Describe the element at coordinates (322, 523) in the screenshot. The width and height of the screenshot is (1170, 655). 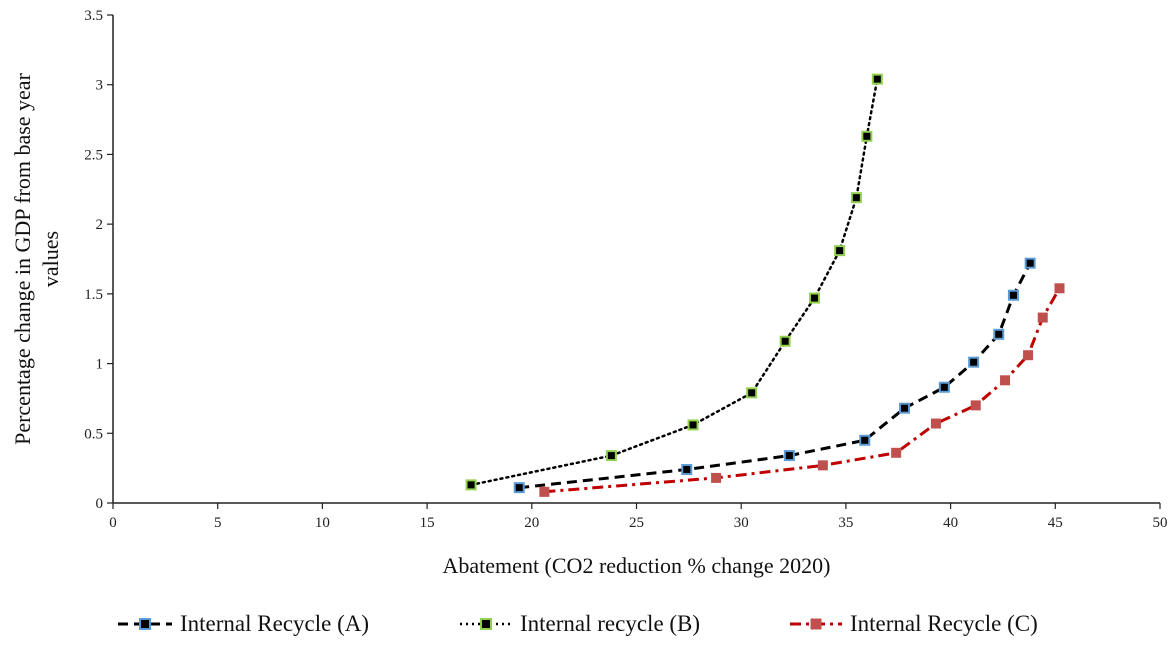
I see `x-tick-label: 10` at that location.